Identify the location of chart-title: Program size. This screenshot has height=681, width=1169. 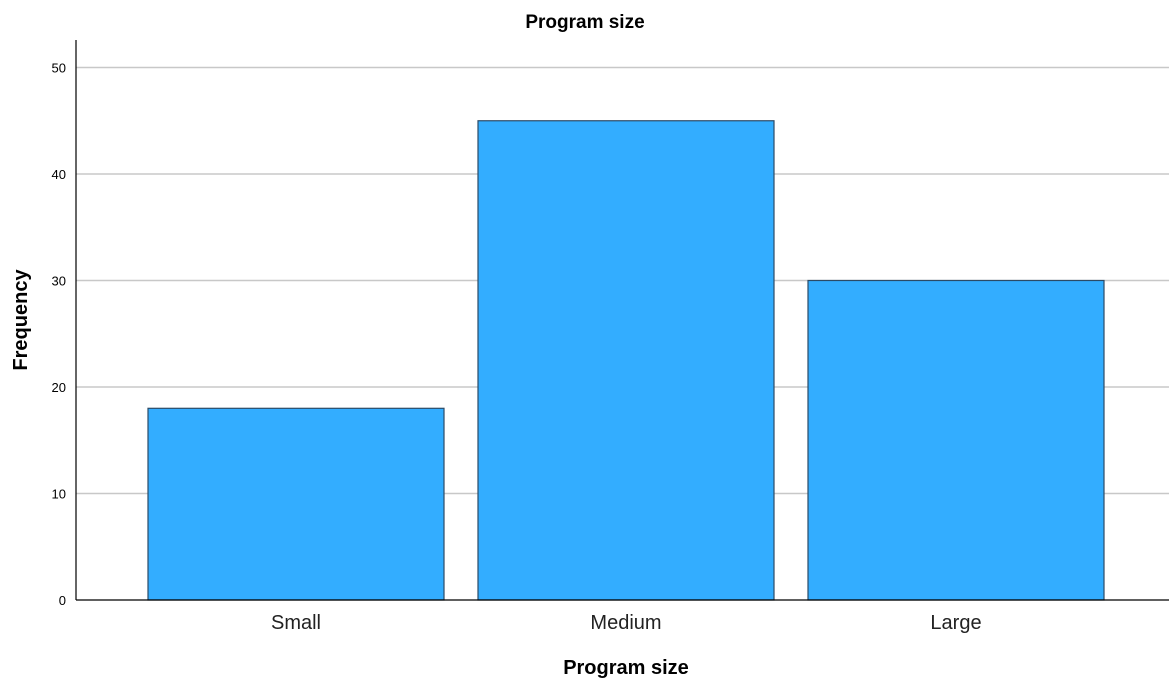
(584, 22).